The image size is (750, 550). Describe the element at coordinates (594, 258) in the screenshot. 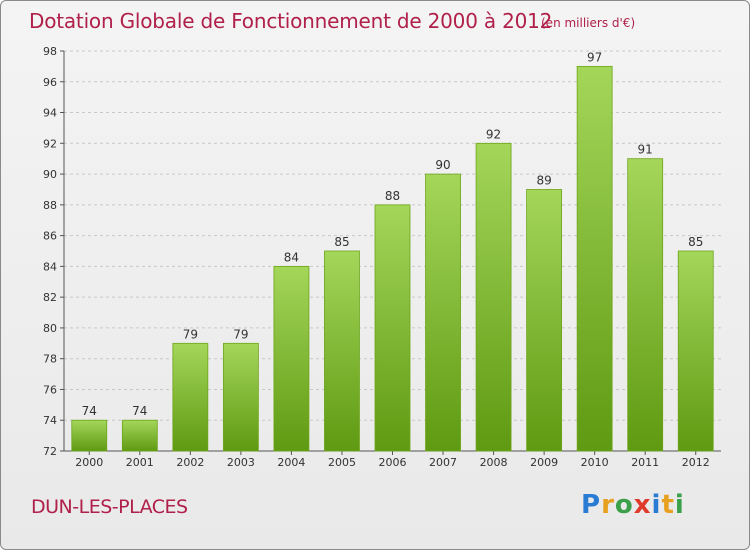

I see `bar-2010` at that location.